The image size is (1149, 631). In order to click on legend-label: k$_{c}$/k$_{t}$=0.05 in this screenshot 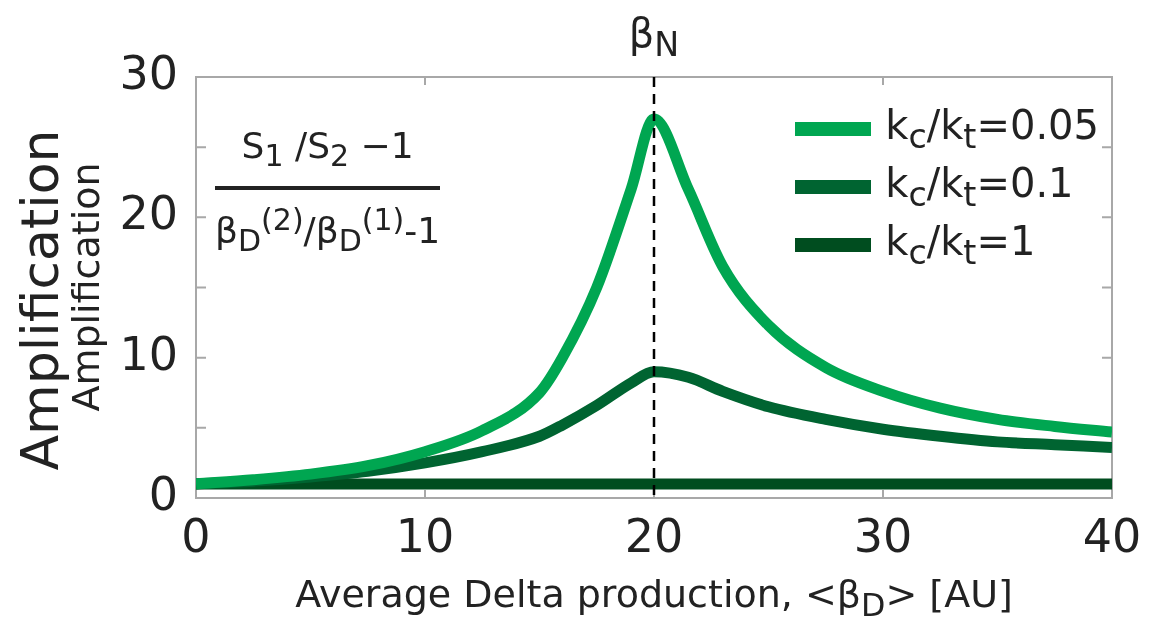, I will do `click(992, 129)`.